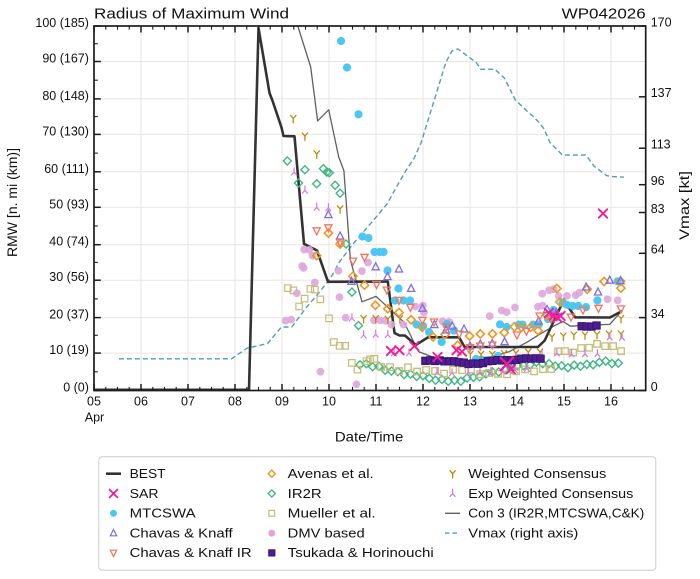  I want to click on svg-text: 15, so click(564, 401).